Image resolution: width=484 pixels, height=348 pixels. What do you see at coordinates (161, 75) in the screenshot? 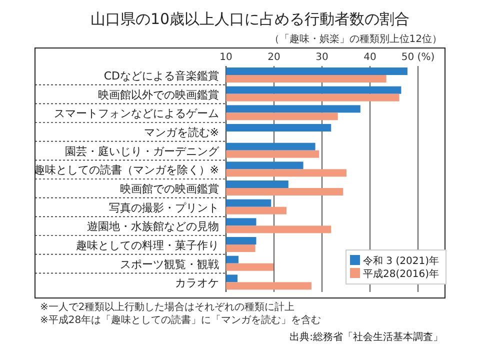
I see `y-tick-label: CDなどによる音楽鑑賞` at bounding box center [161, 75].